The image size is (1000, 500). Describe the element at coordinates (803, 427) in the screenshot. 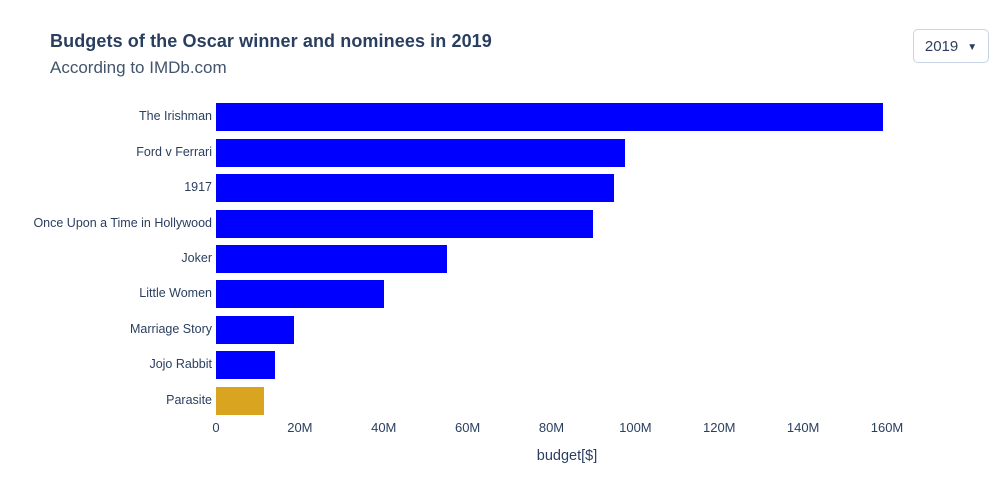

I see `x-axis-tick-label: 140M` at that location.